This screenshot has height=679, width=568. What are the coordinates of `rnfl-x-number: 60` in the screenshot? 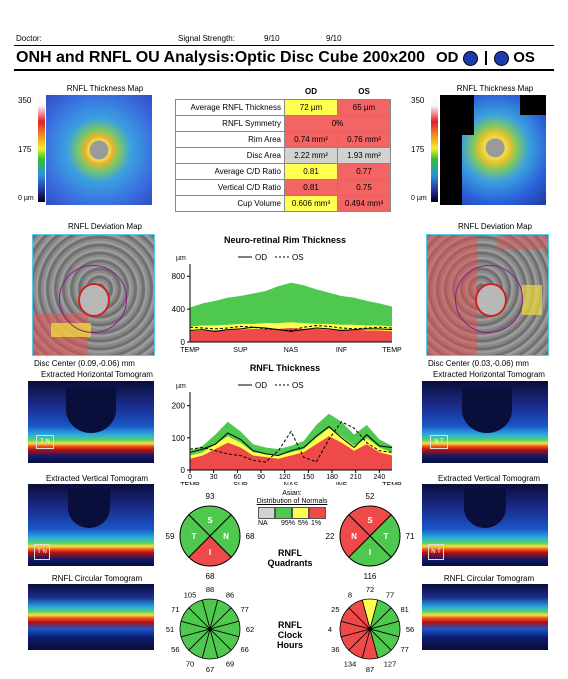 It's located at (237, 477).